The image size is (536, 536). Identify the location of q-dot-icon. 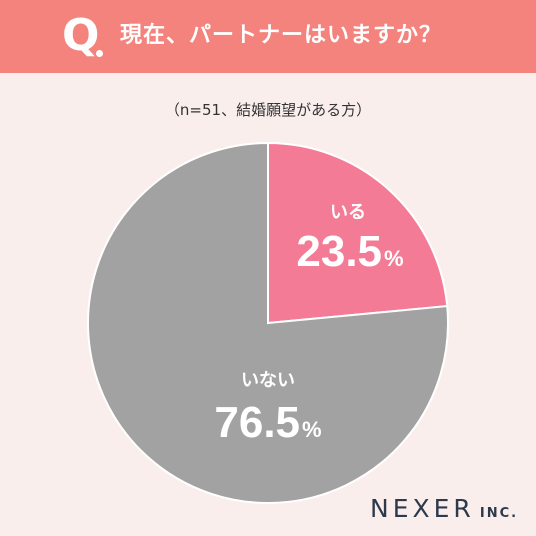
(99, 53).